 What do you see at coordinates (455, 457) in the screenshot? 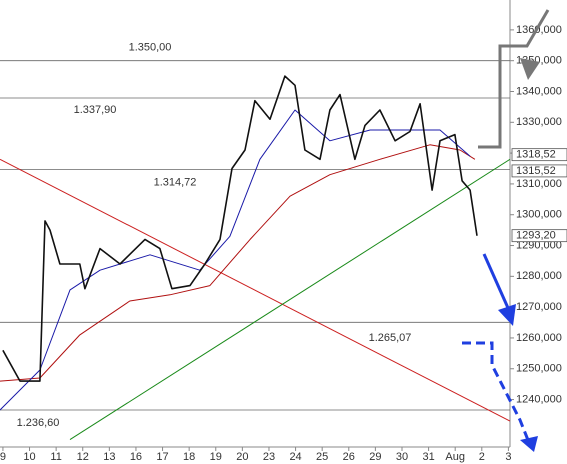
I see `x-tick-label: Aug` at bounding box center [455, 457].